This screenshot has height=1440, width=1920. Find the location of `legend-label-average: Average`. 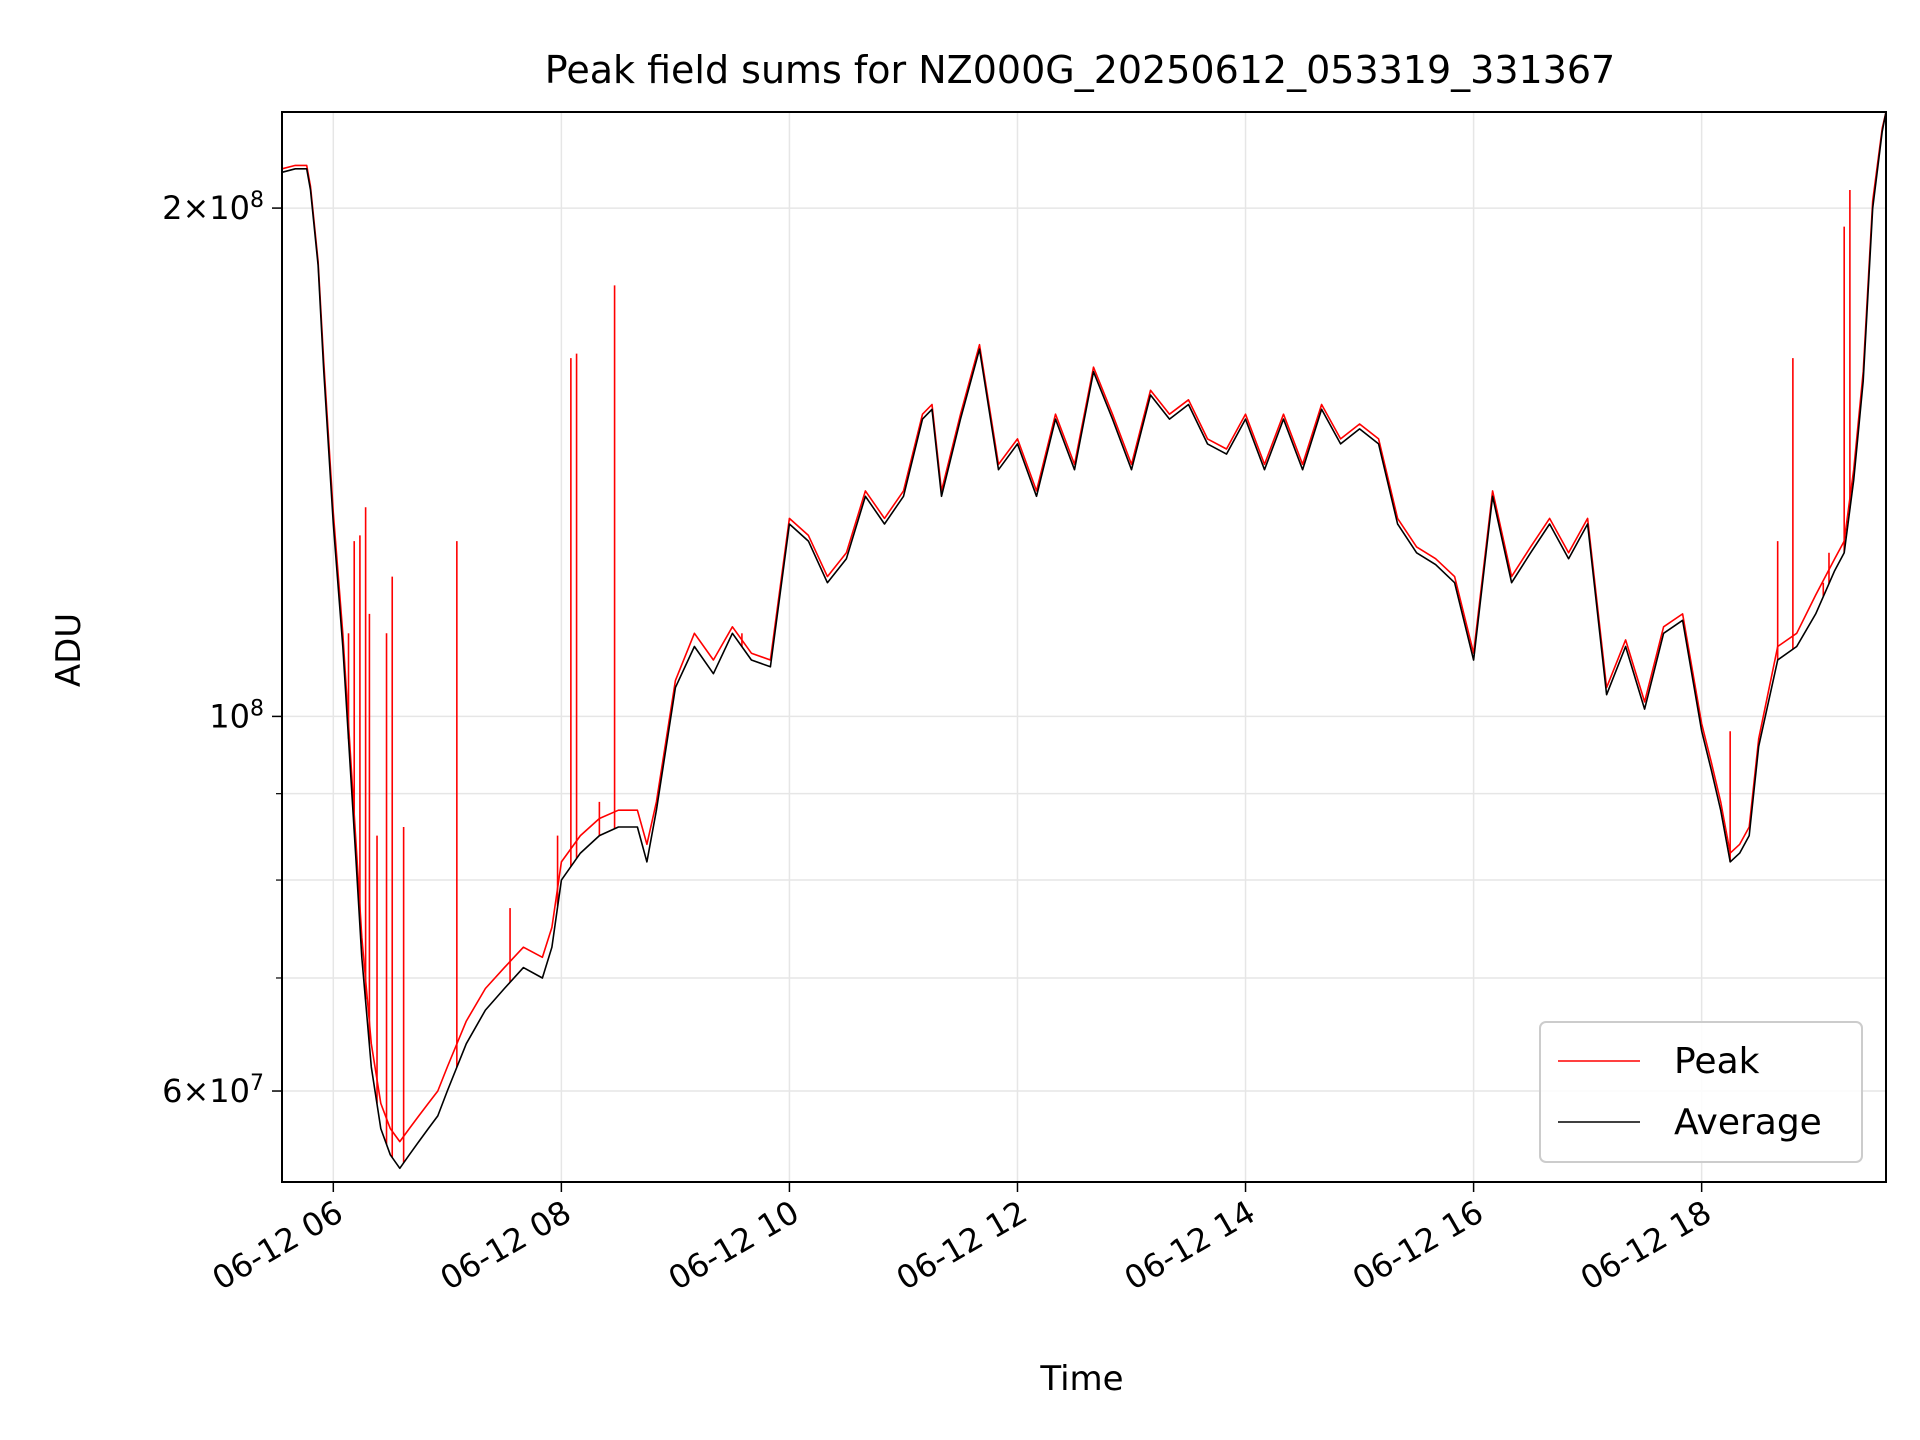

legend-label-average: Average is located at coordinates (1748, 1122).